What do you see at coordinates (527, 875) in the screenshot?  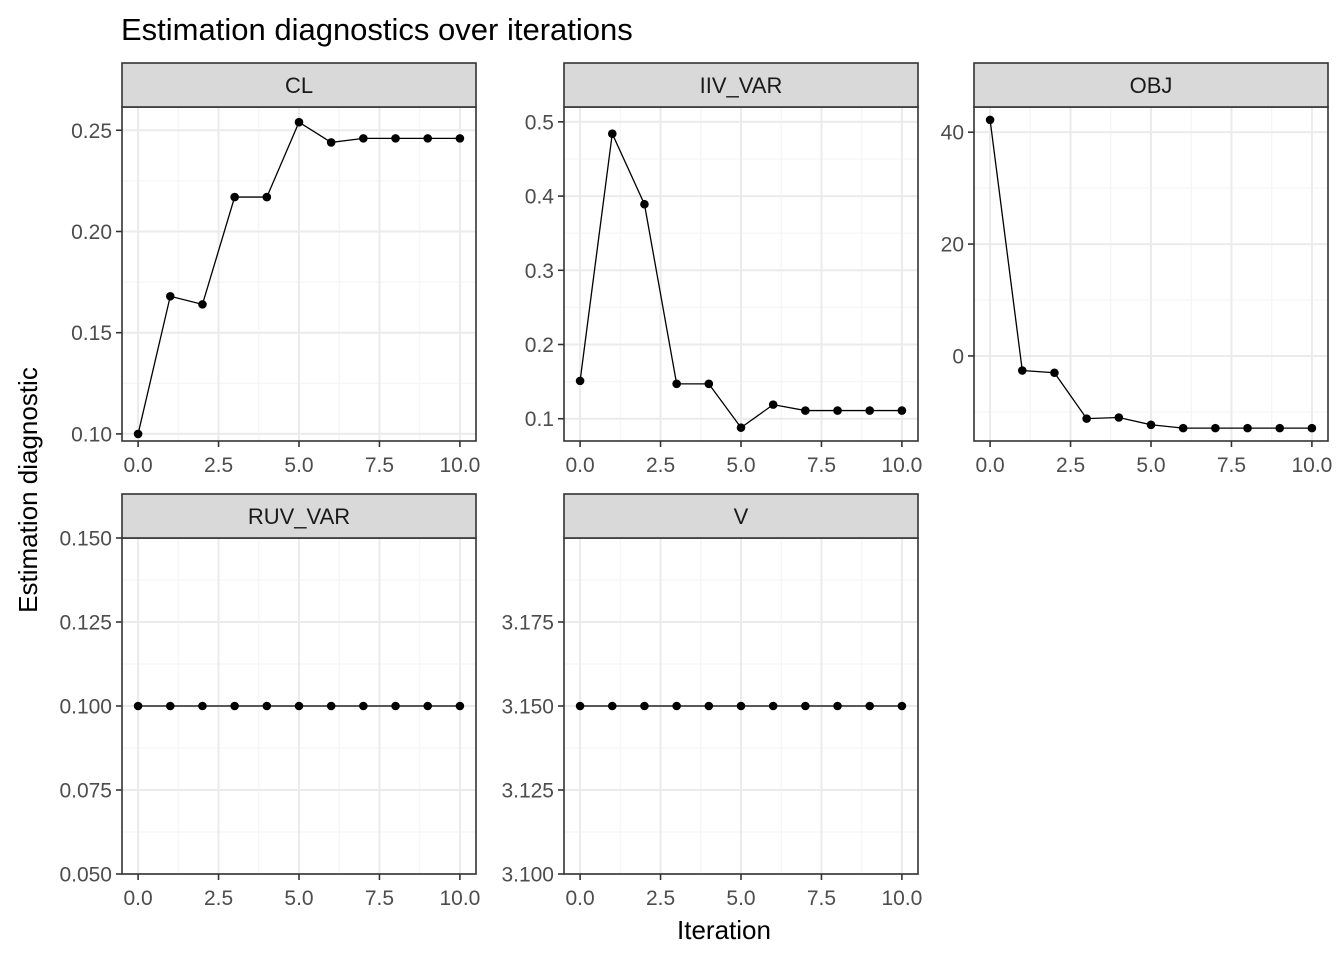 I see `y-tick-label: 3.100` at bounding box center [527, 875].